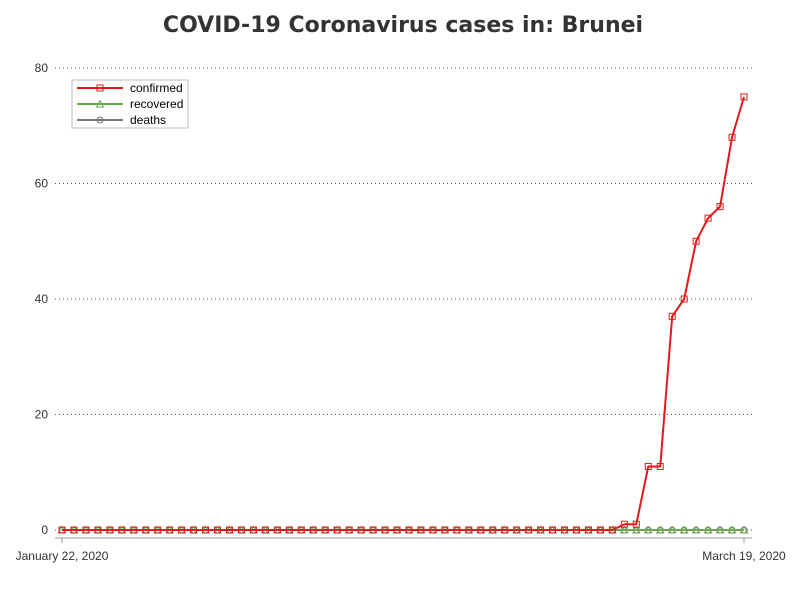  I want to click on x-tick-label-end: March 19, 2020, so click(744, 556).